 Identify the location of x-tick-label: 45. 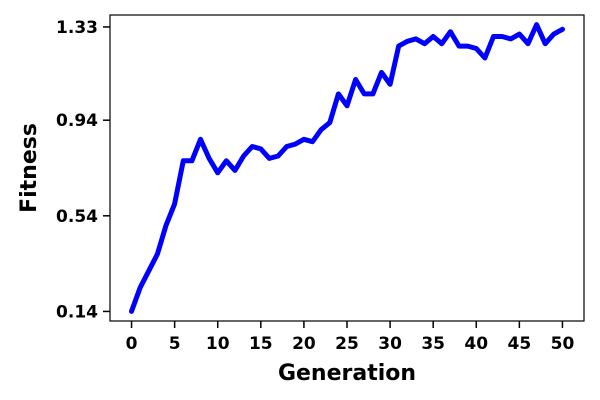
(520, 344).